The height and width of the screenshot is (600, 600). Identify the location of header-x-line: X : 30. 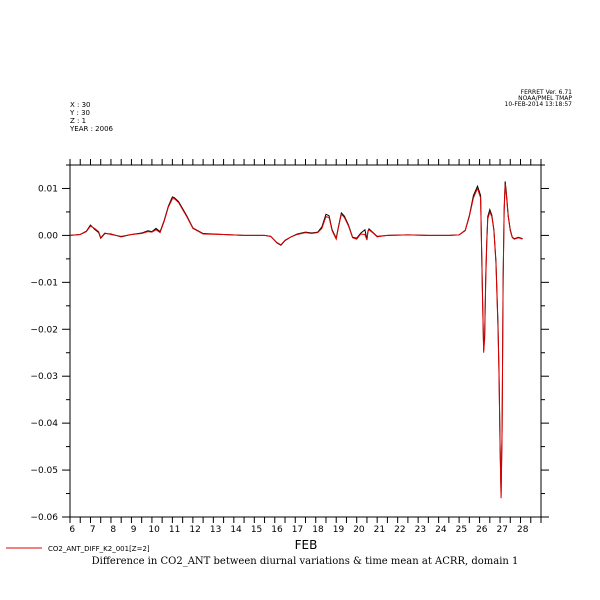
(80, 105).